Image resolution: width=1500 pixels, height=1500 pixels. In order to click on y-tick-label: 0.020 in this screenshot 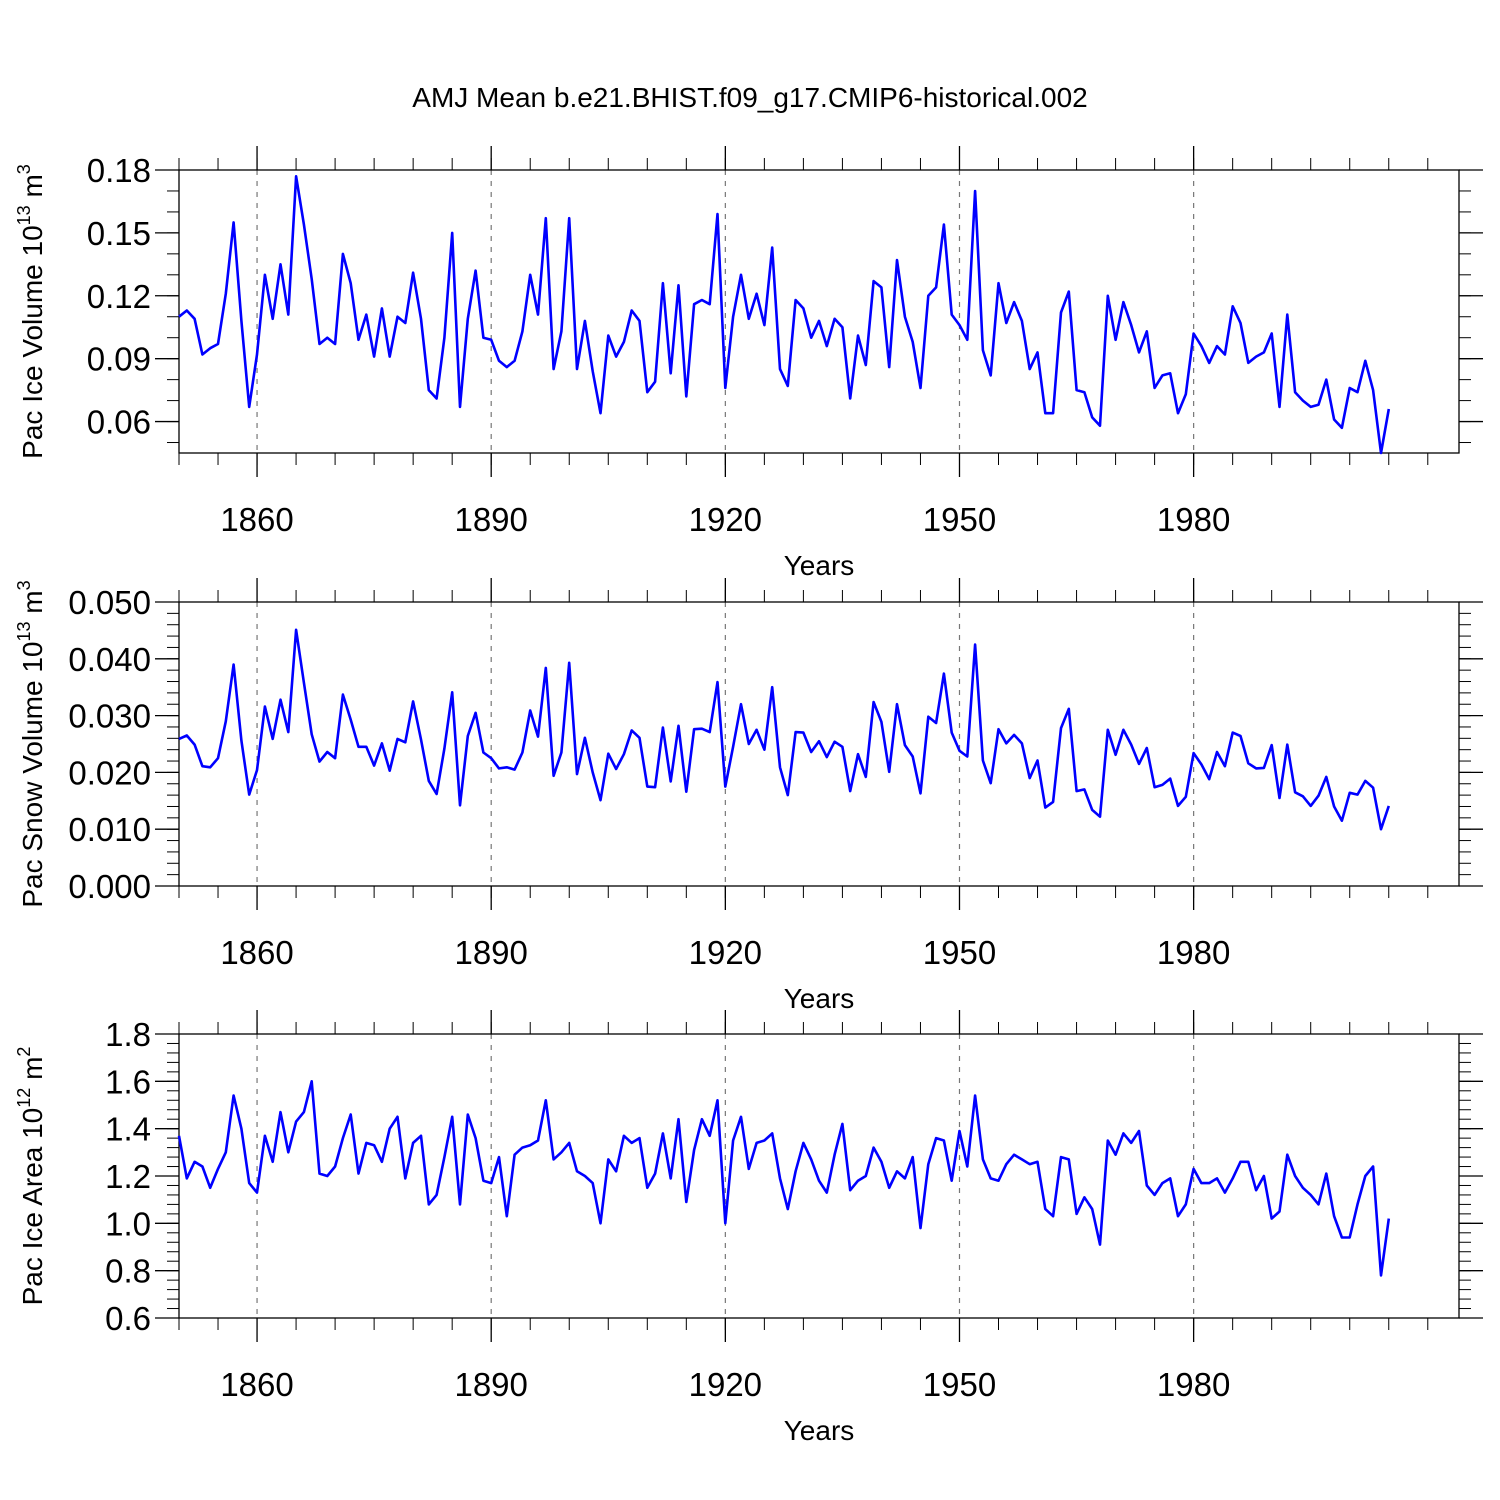, I will do `click(109, 772)`.